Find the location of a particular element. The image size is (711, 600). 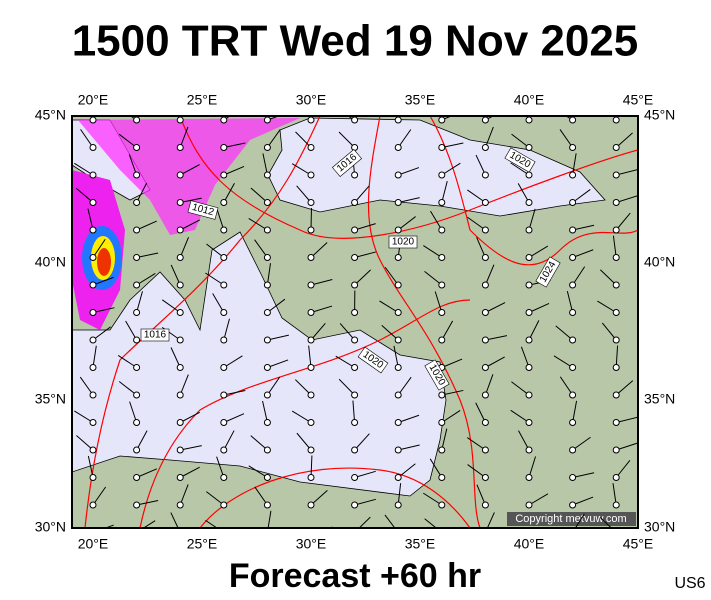

precipitation is located at coordinates (104, 262).